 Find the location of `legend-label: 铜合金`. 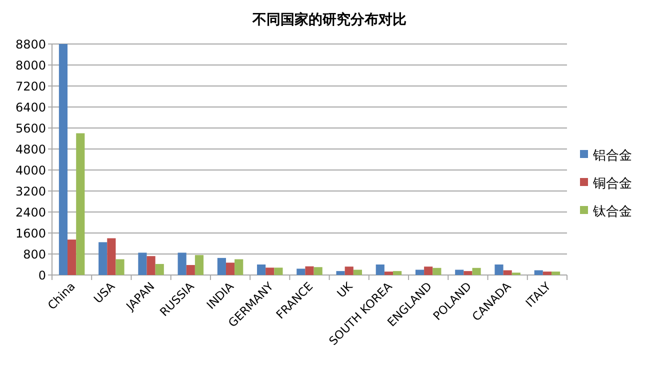

legend-label: 铜合金 is located at coordinates (612, 184).